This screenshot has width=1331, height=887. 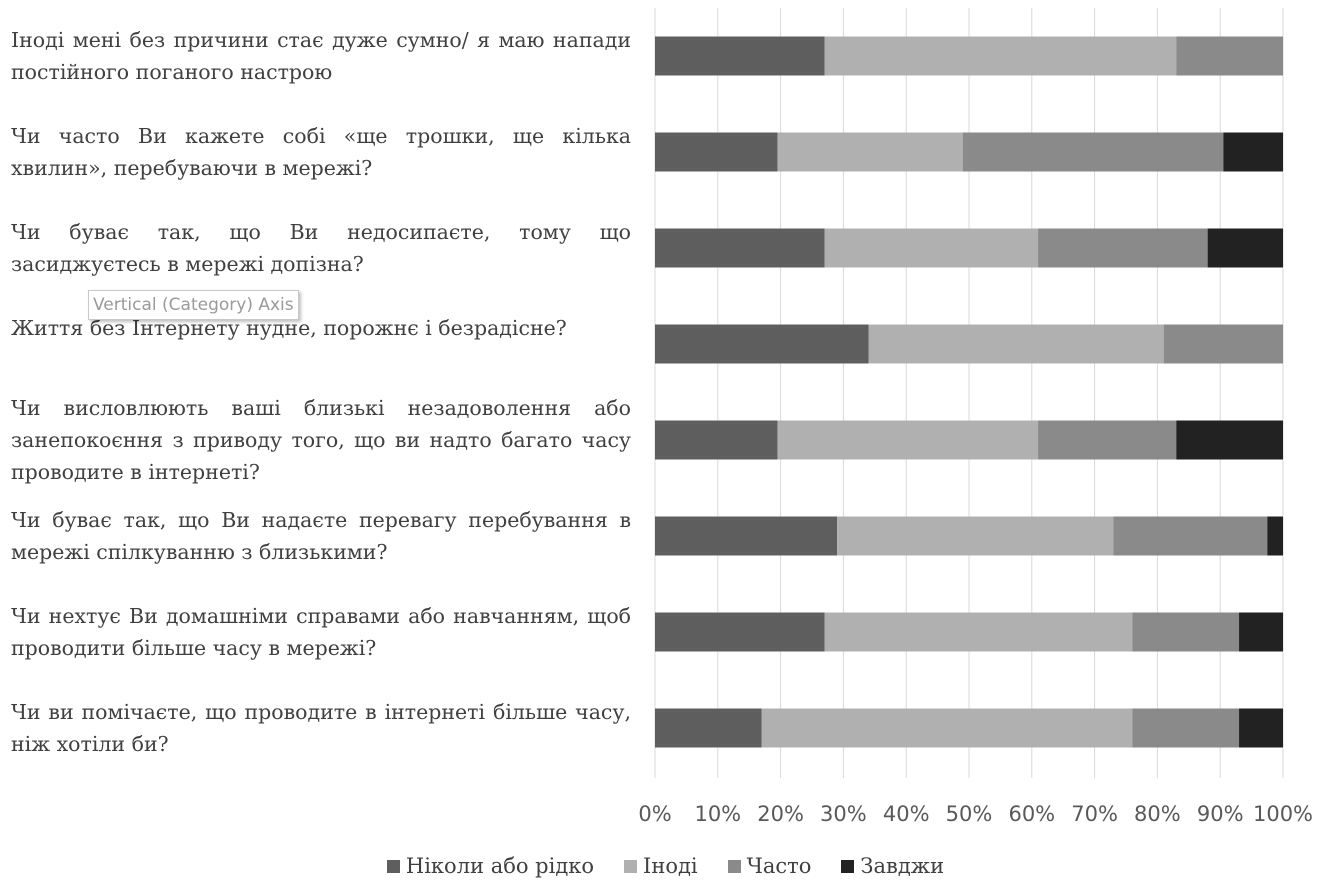 What do you see at coordinates (843, 814) in the screenshot?
I see `x-tick-label: 30%` at bounding box center [843, 814].